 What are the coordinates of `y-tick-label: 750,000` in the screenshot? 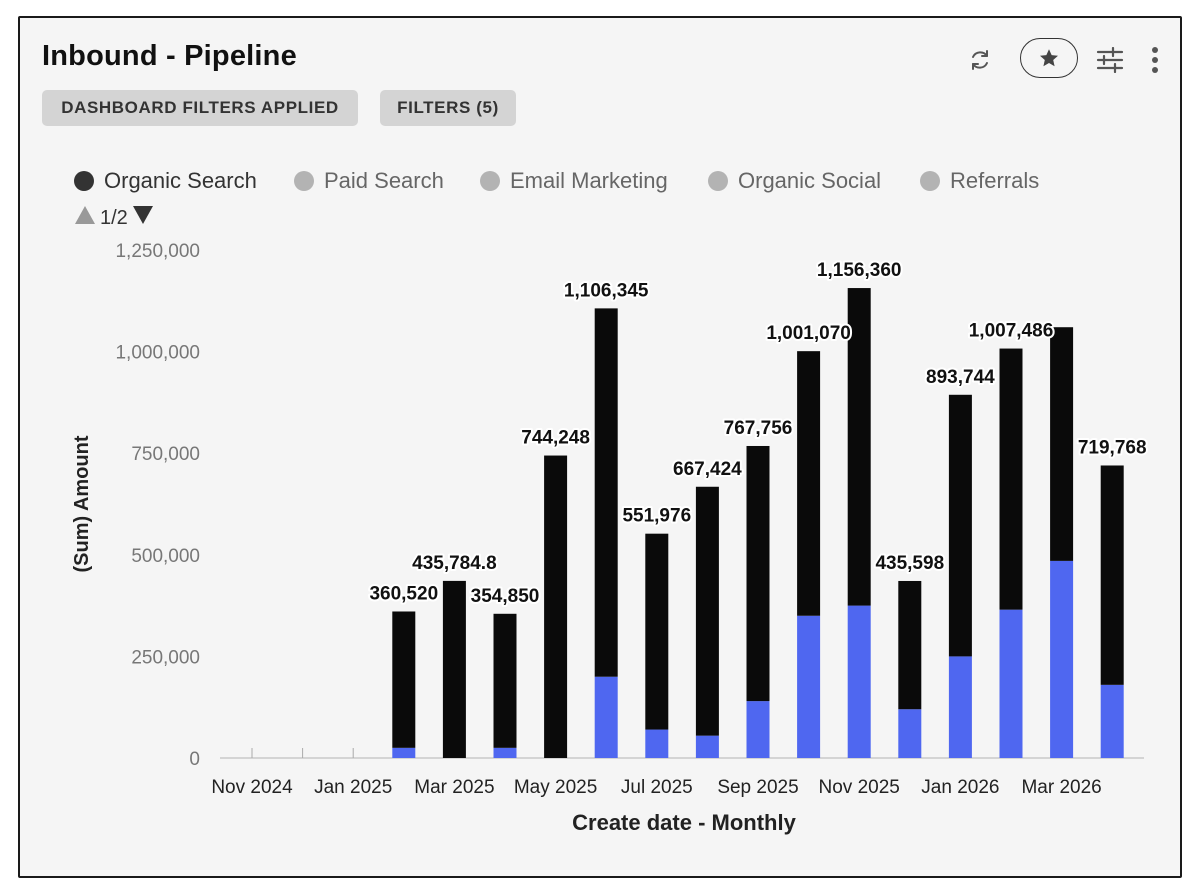 It's located at (165, 454).